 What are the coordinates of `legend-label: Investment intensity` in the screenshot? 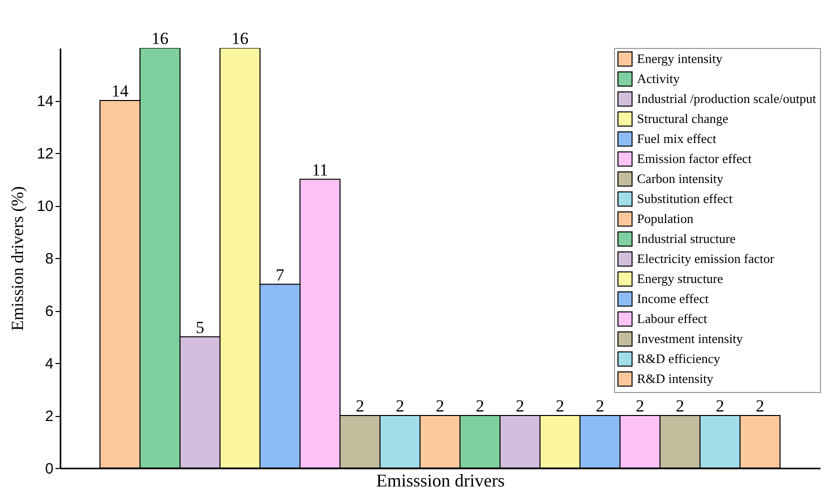 It's located at (690, 338).